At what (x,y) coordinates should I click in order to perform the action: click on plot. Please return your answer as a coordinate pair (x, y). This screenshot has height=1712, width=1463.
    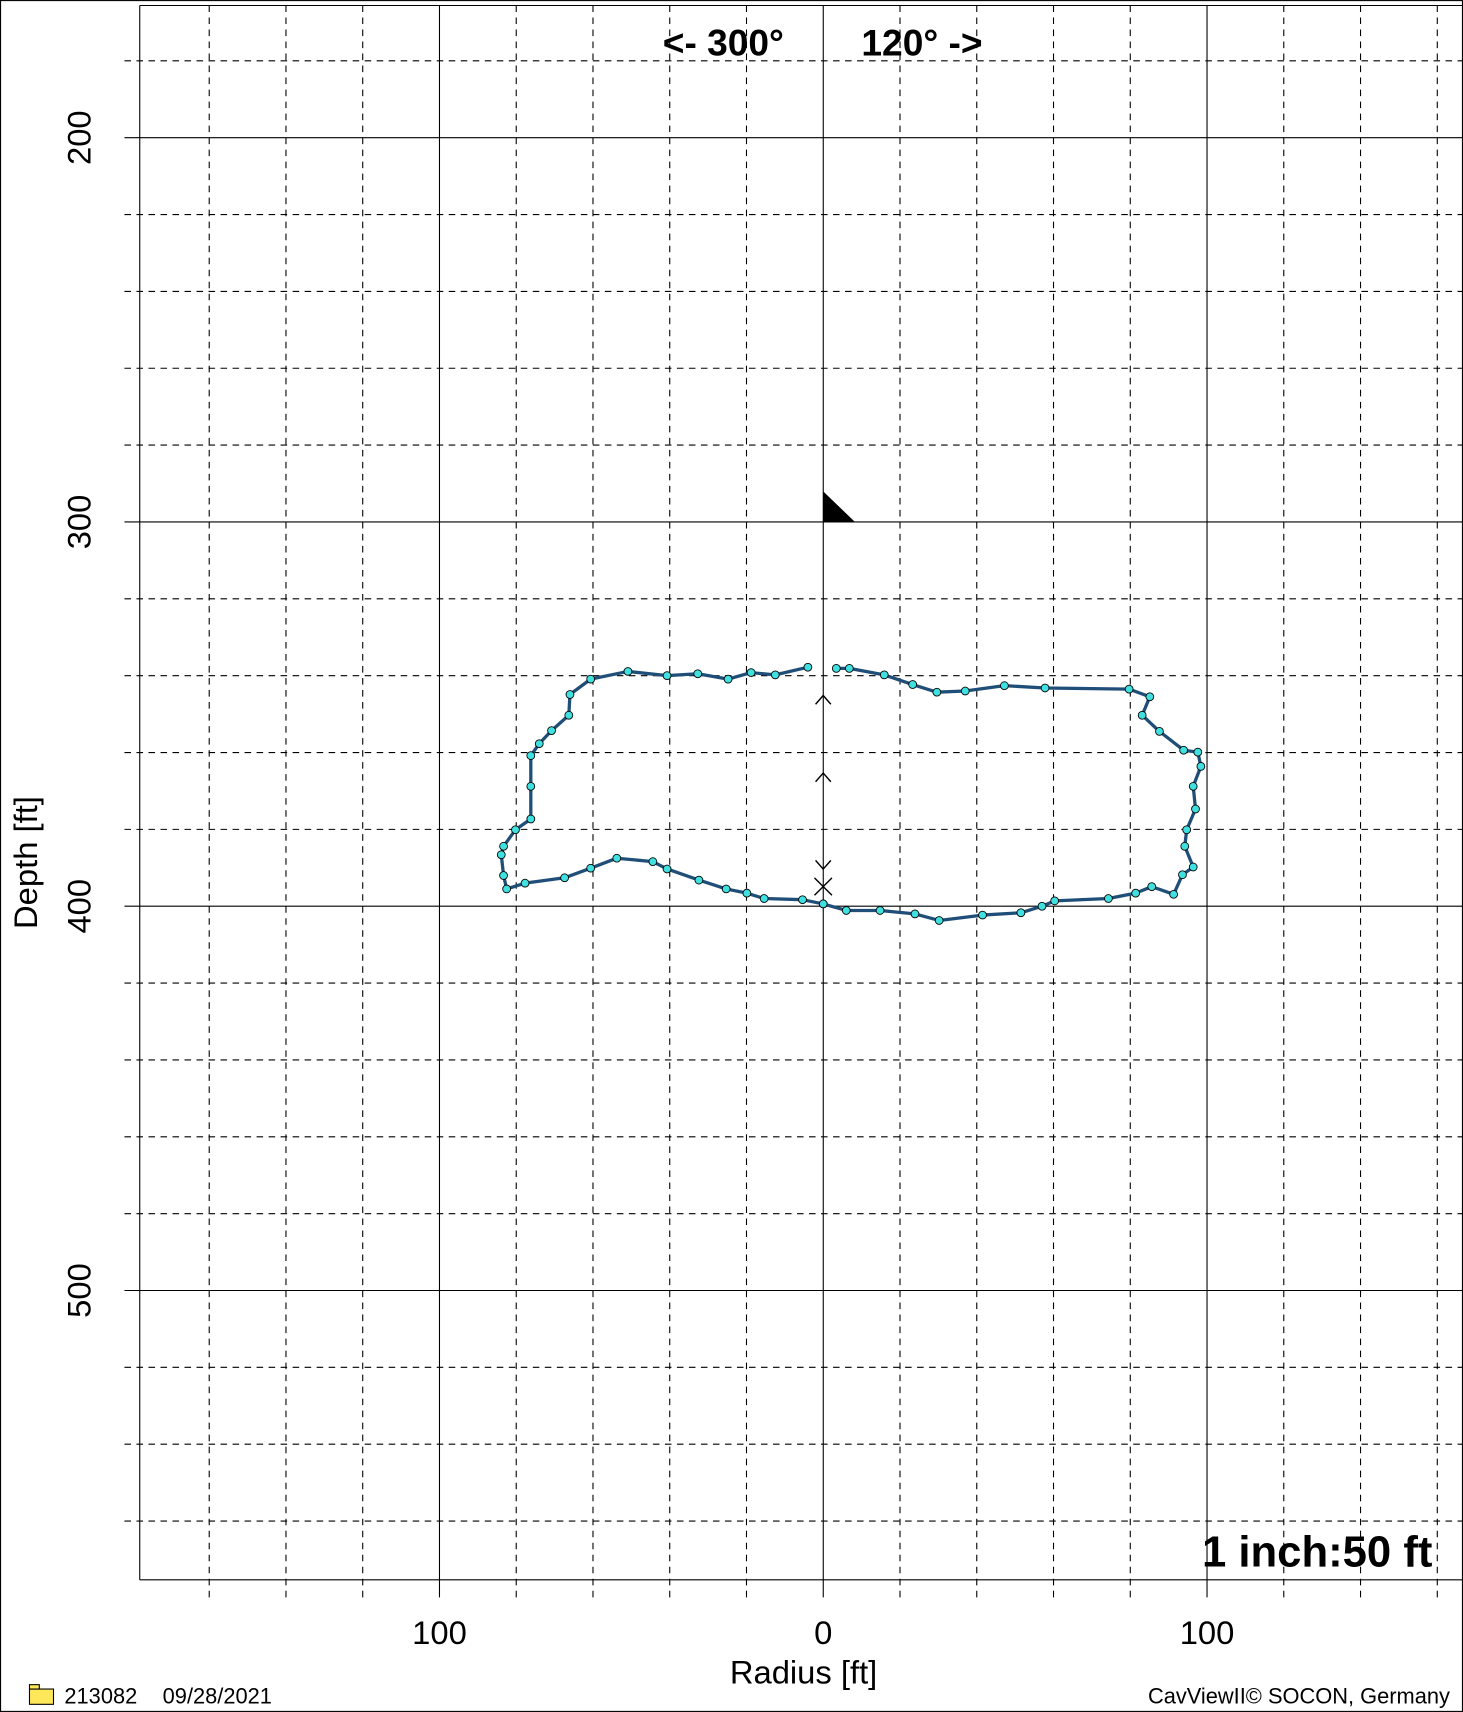
    Looking at the image, I should click on (851, 793).